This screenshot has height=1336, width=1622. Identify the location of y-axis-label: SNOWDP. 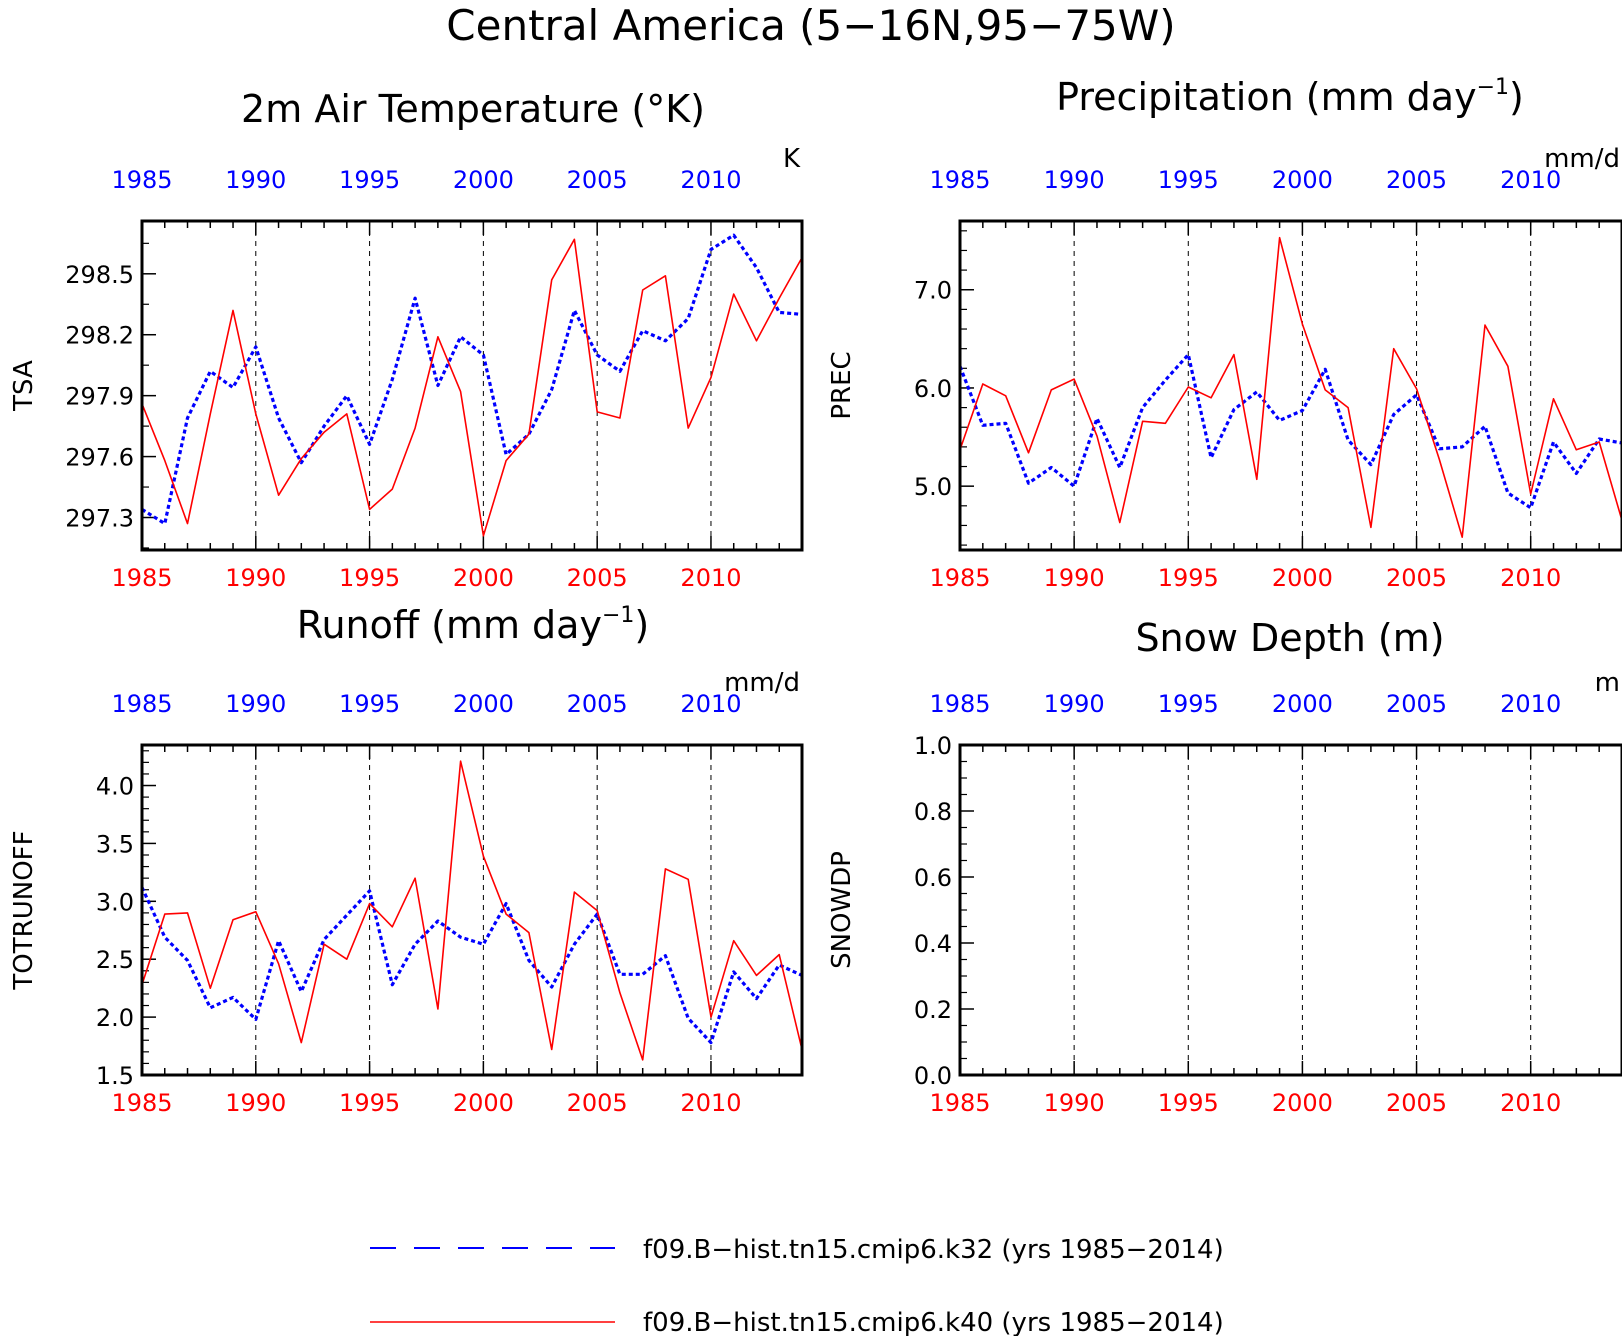
(842, 910).